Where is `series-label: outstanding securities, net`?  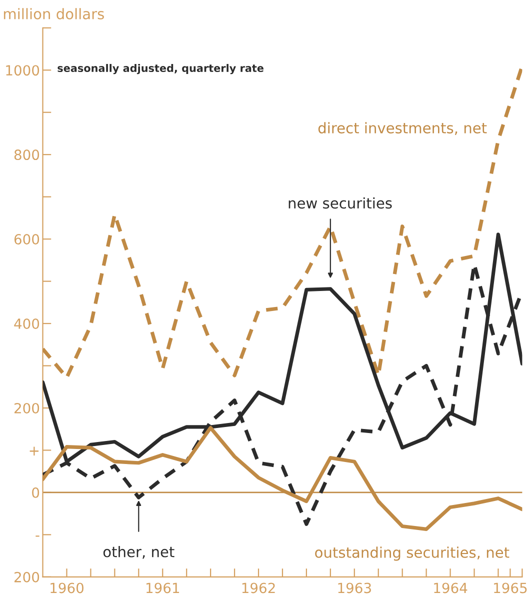 series-label: outstanding securities, net is located at coordinates (412, 553).